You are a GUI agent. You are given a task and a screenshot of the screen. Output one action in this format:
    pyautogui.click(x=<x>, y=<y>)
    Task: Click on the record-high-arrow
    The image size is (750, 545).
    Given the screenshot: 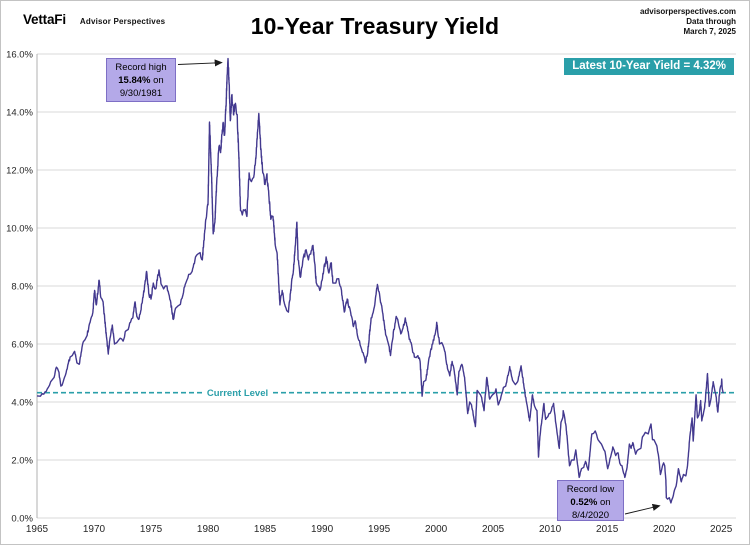 What is the action you would take?
    pyautogui.click(x=200, y=63)
    